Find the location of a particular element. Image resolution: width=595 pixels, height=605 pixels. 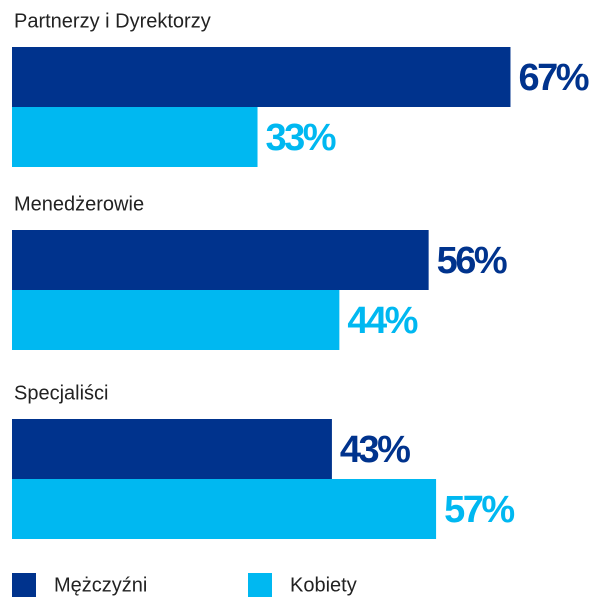

legend-label: Mężczyźni is located at coordinates (100, 585).